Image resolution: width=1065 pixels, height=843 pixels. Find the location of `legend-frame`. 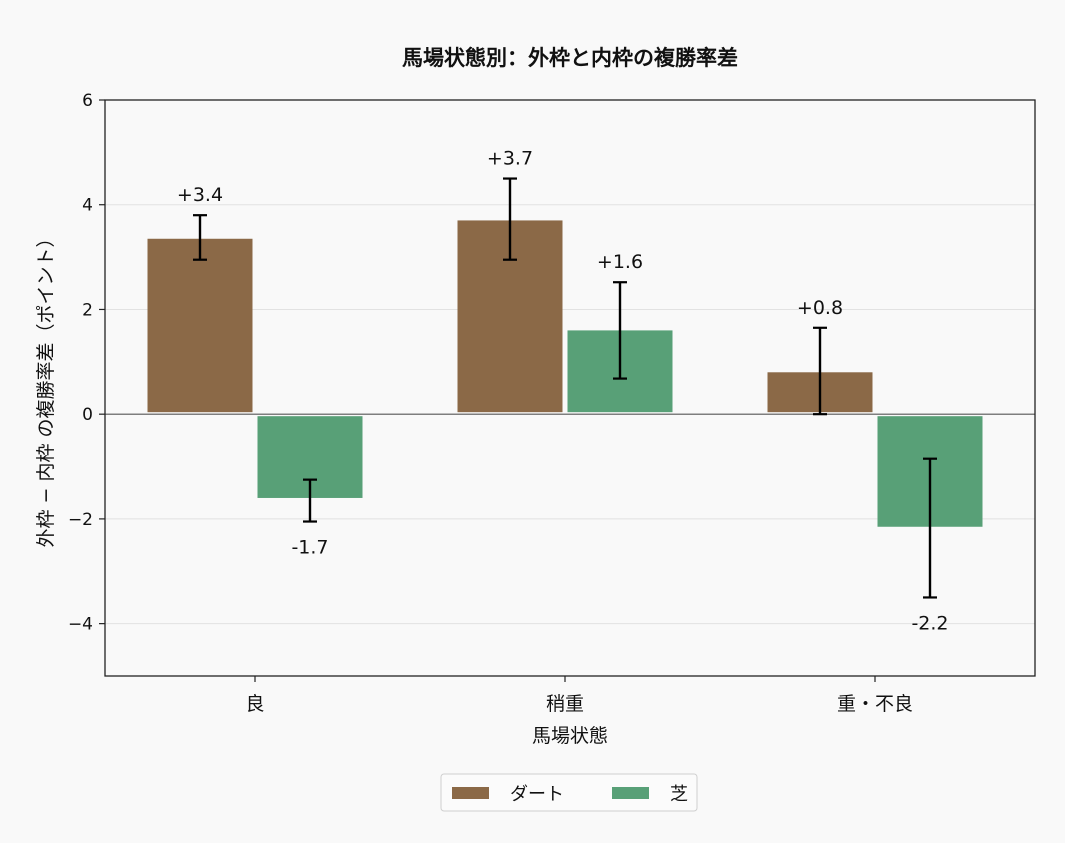

legend-frame is located at coordinates (569, 792).